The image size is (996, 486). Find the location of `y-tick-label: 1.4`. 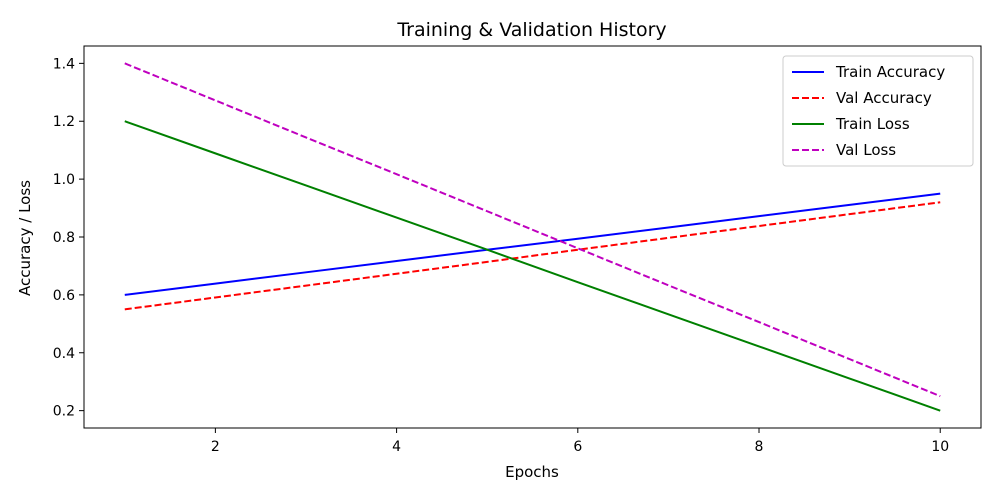

y-tick-label: 1.4 is located at coordinates (64, 64).